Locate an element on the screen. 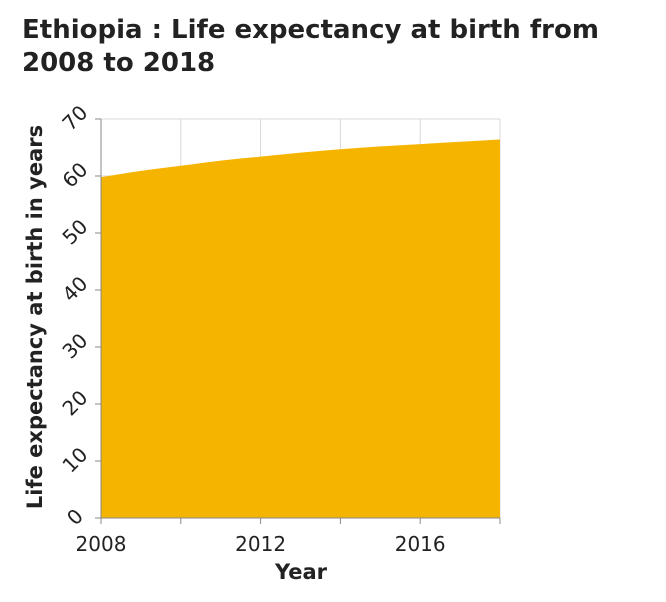  x-tick-label-2016: 2016 is located at coordinates (420, 544).